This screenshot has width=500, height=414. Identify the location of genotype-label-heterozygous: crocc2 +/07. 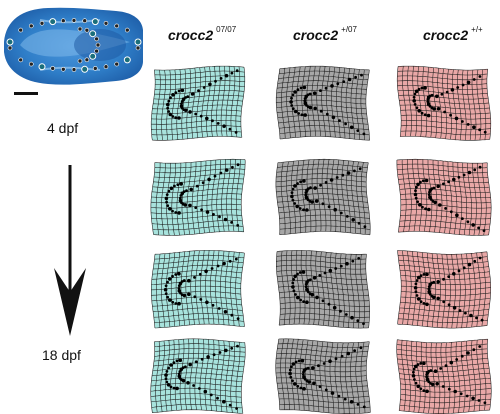
(325, 34).